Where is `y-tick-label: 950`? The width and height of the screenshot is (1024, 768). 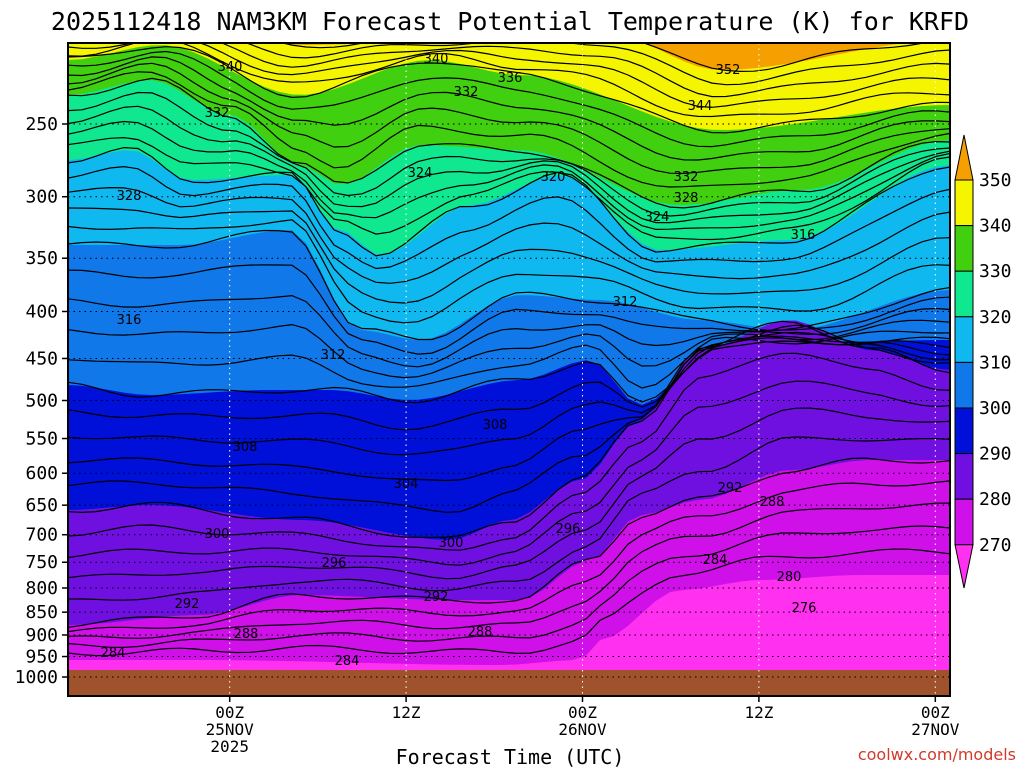
y-tick-label: 950 is located at coordinates (41, 657).